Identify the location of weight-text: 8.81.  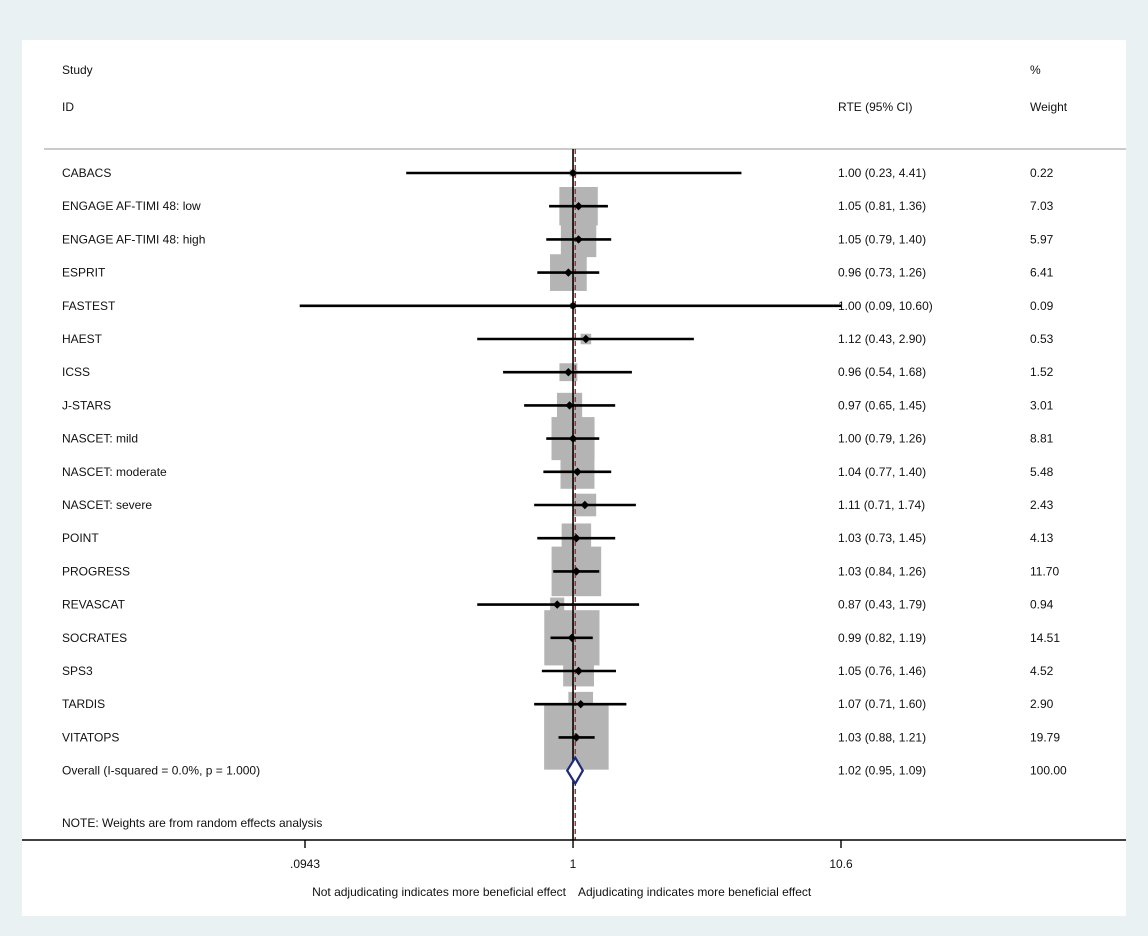
(1042, 439).